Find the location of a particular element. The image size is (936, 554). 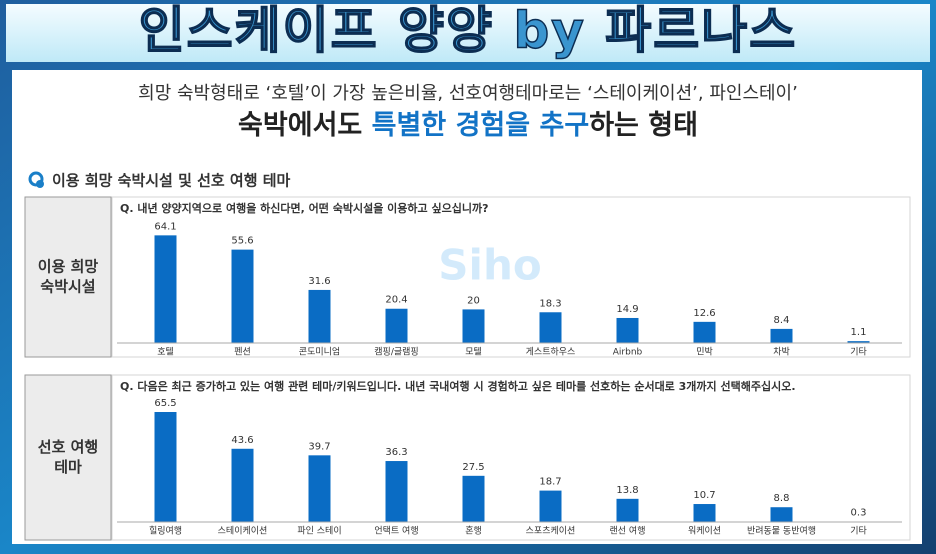

value-label: 1.1 is located at coordinates (859, 332).